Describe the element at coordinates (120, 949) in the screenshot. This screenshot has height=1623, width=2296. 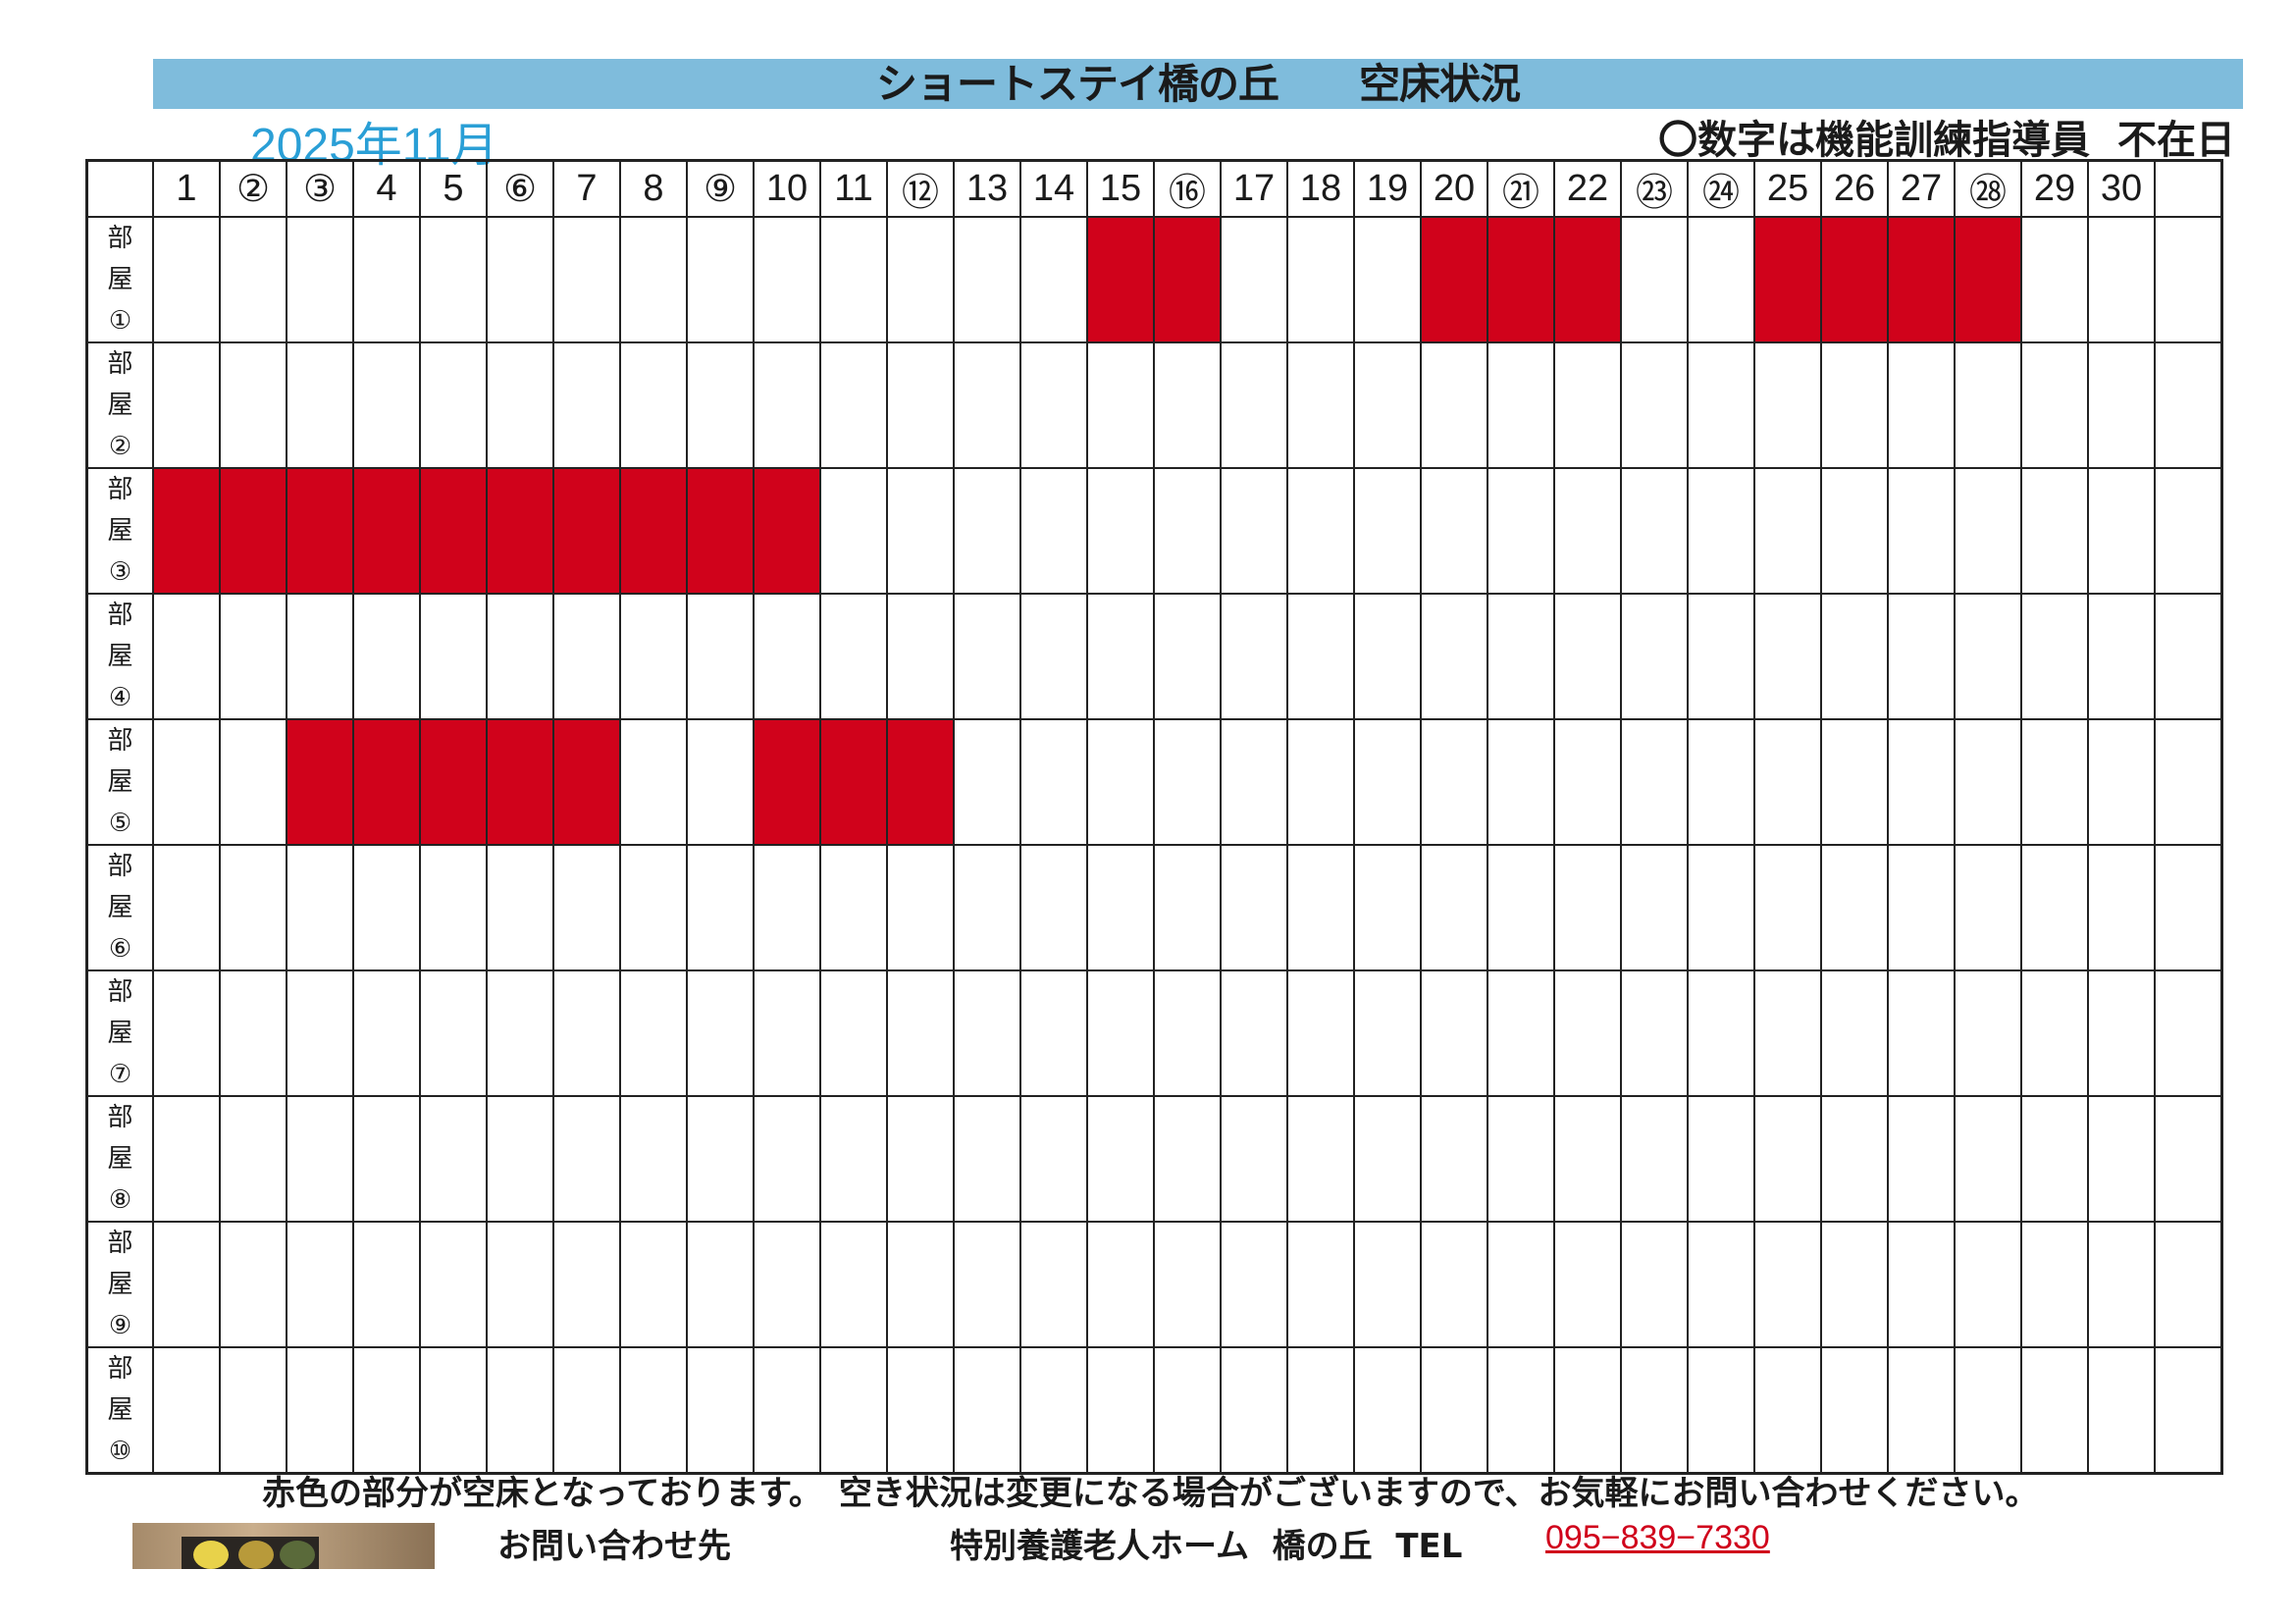
I see `room-label-char: ⑥` at that location.